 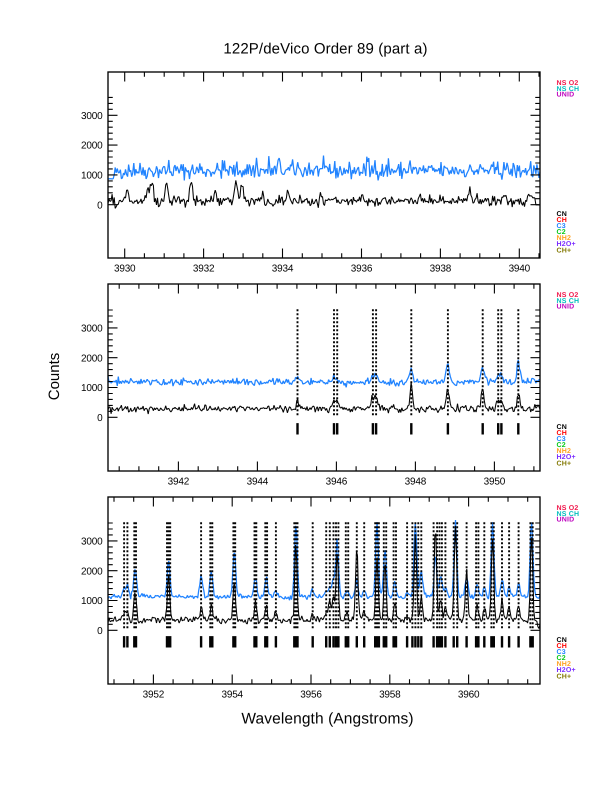 I want to click on svg-text: 3958, so click(x=390, y=695).